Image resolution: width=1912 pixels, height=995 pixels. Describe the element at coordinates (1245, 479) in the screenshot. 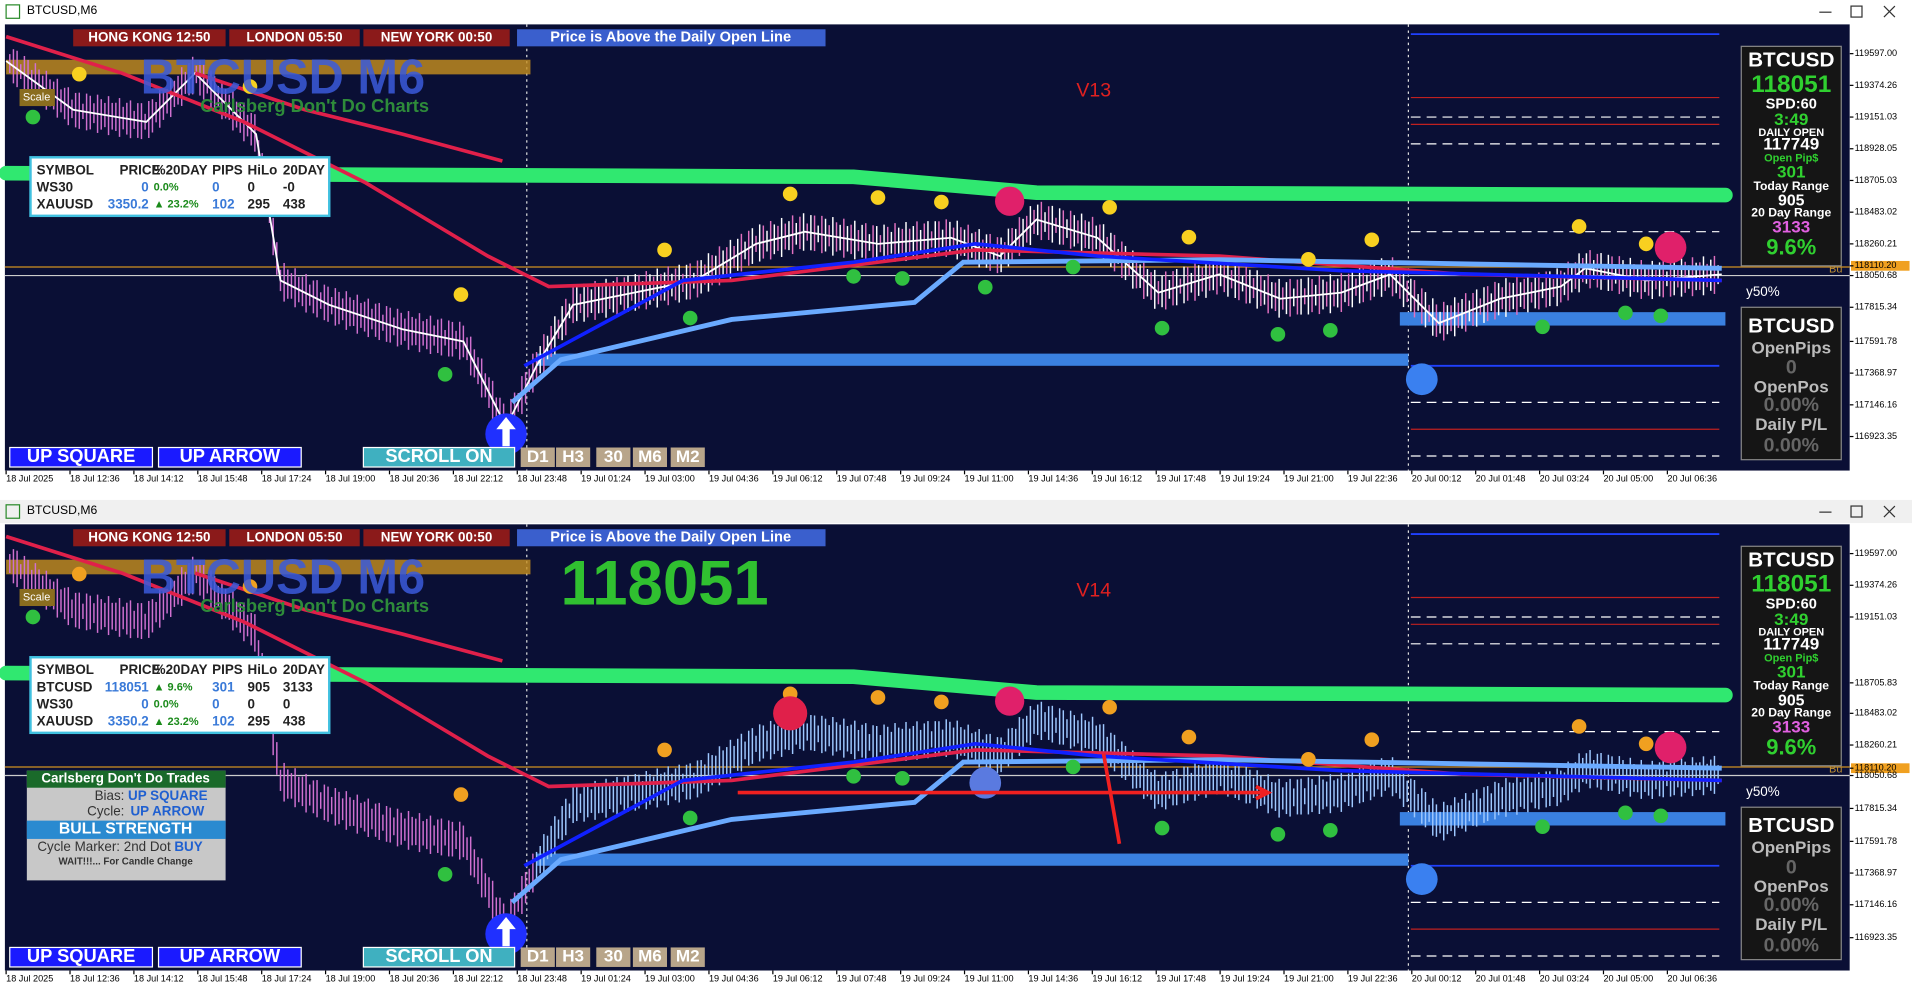

I see `time-label: 19 Jul 19:24` at that location.